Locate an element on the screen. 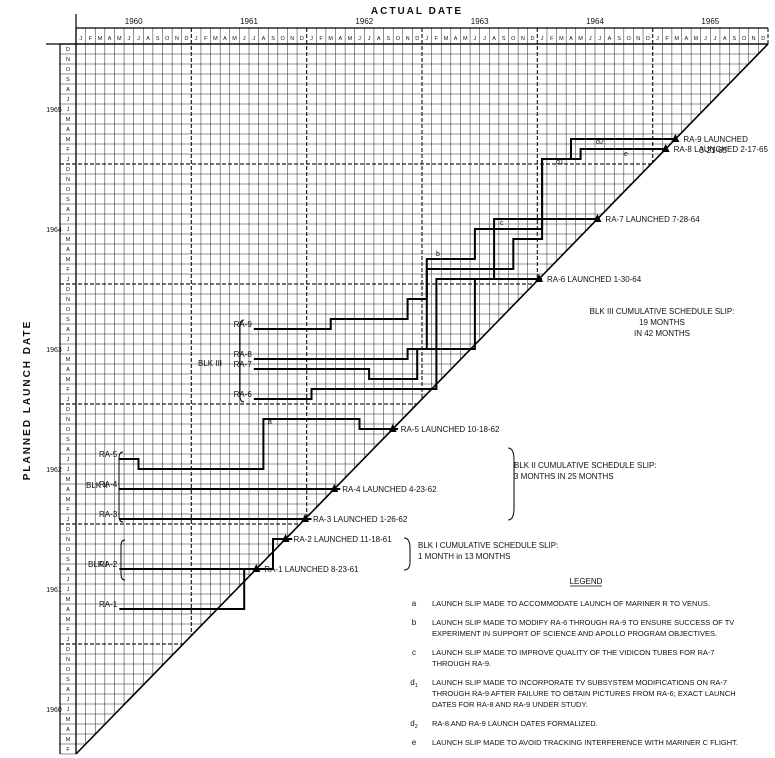 The height and width of the screenshot is (758, 775). y-year-label: 1960 is located at coordinates (54, 710).